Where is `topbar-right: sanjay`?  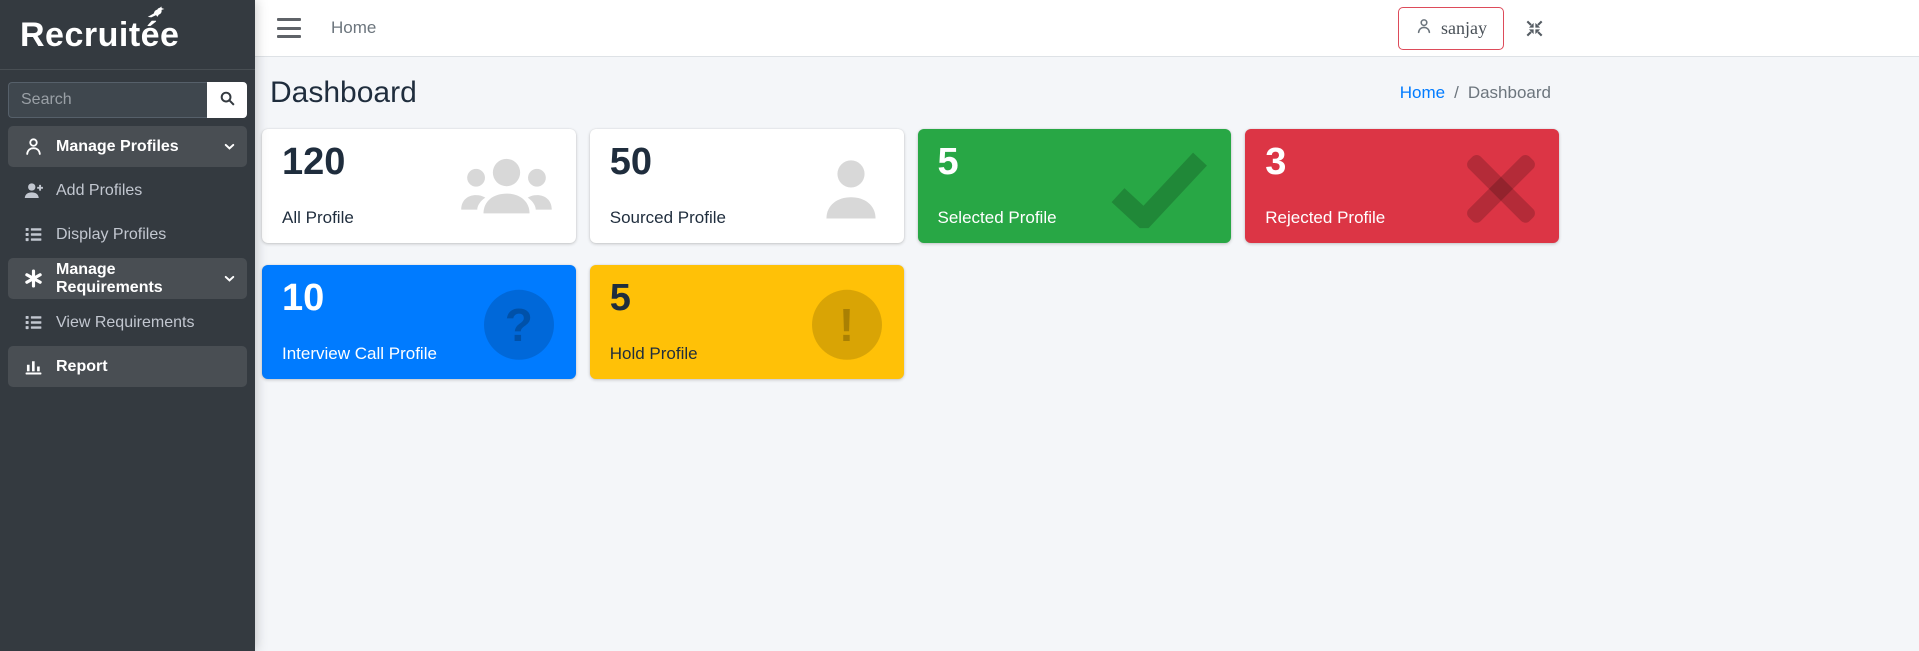 topbar-right: sanjay is located at coordinates (1471, 28).